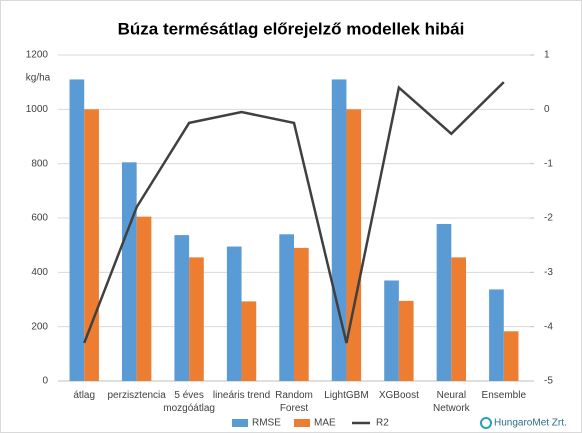  Describe the element at coordinates (548, 163) in the screenshot. I see `y2-tick-label: -1` at that location.